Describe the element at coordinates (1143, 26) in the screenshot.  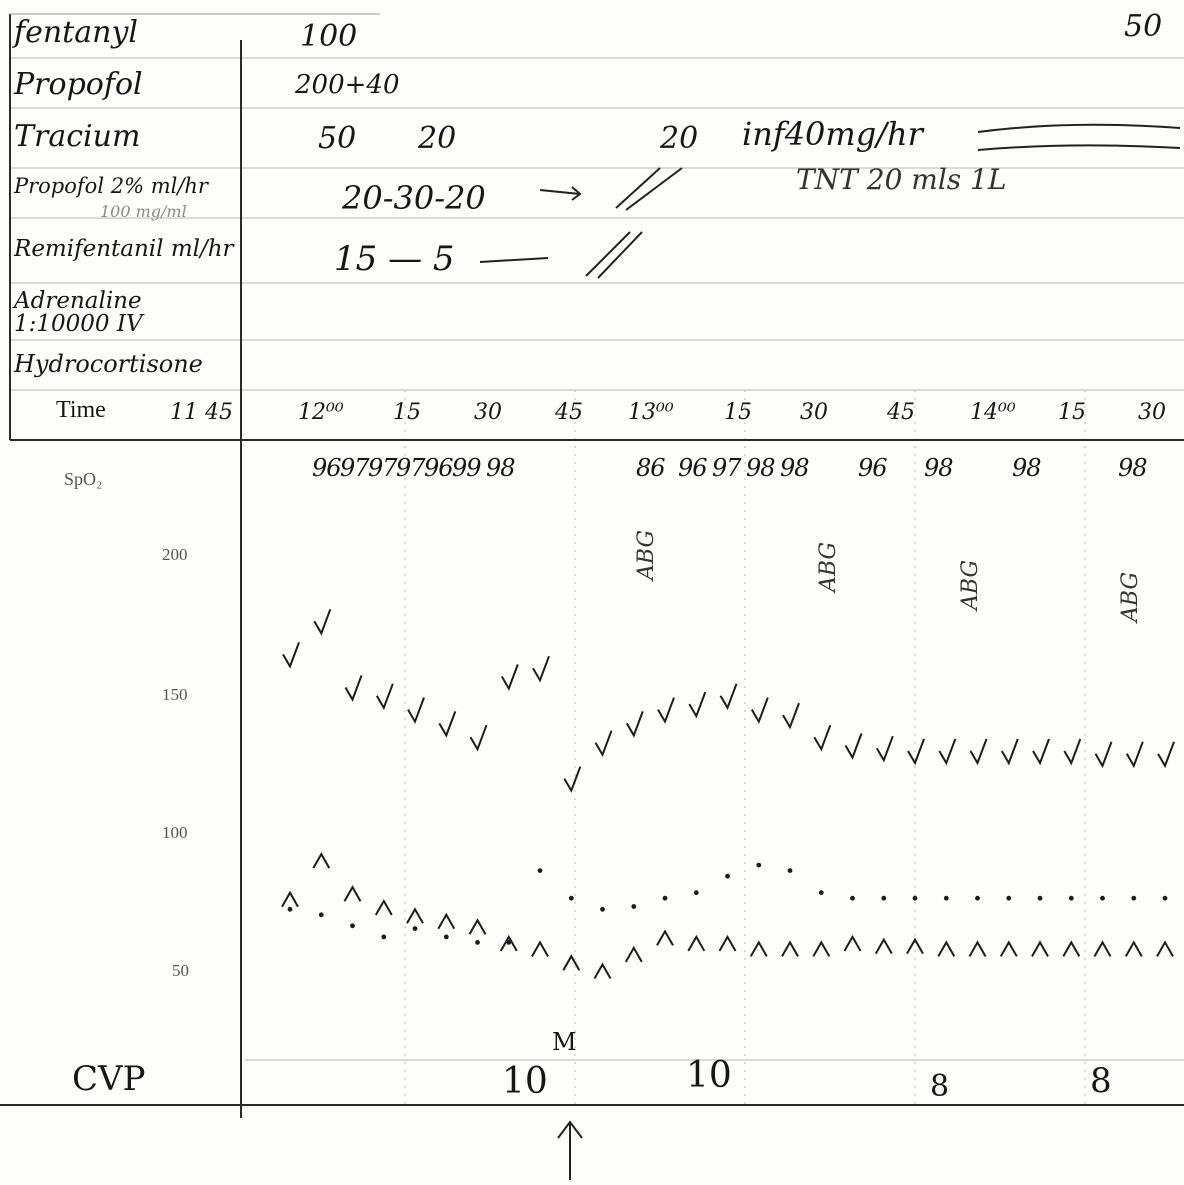
I see `fentanyl-dose-2: 50` at that location.